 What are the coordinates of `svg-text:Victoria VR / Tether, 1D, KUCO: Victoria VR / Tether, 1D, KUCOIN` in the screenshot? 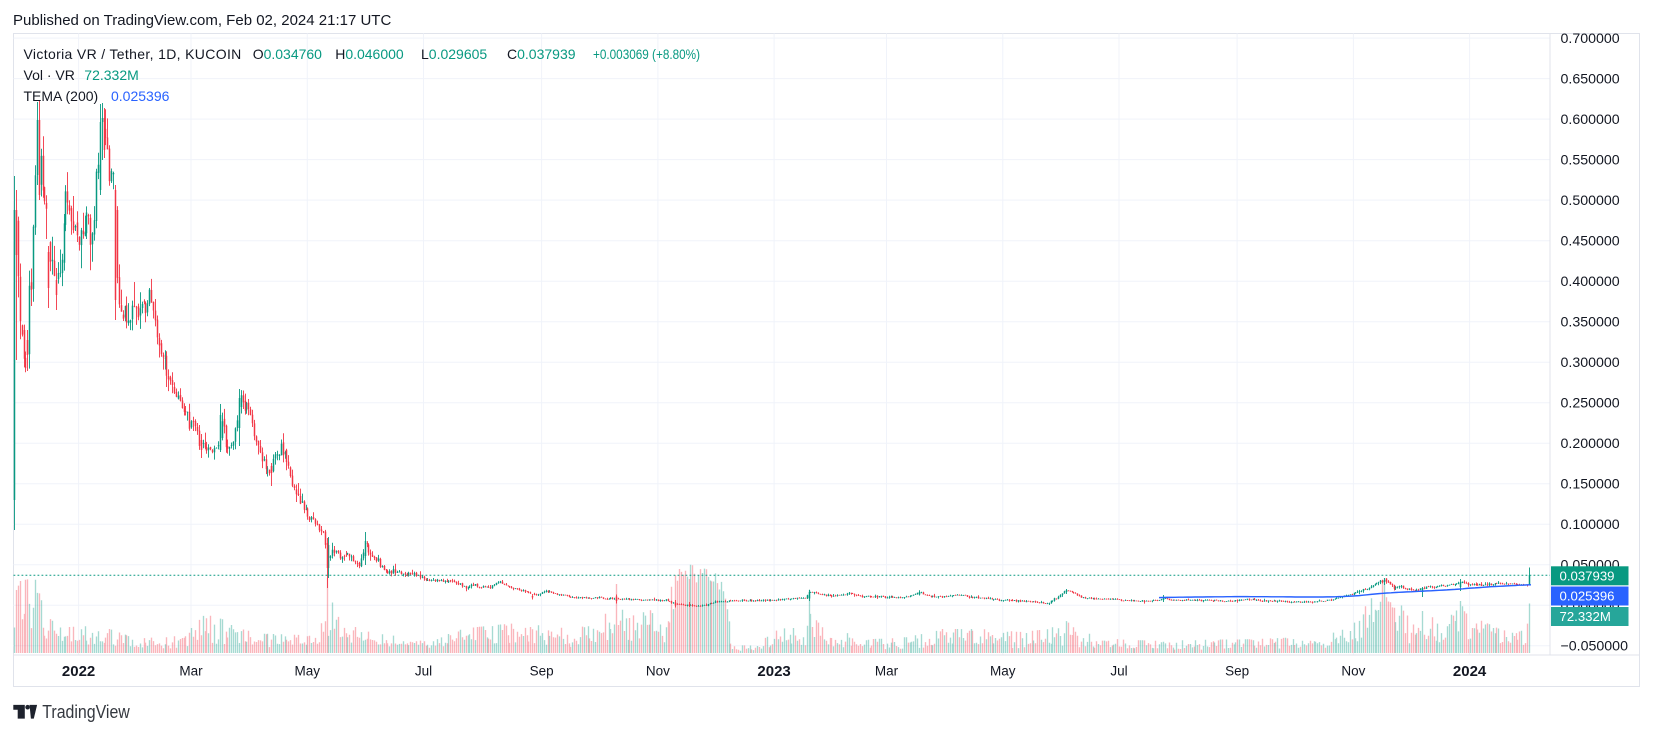 It's located at (133, 54).